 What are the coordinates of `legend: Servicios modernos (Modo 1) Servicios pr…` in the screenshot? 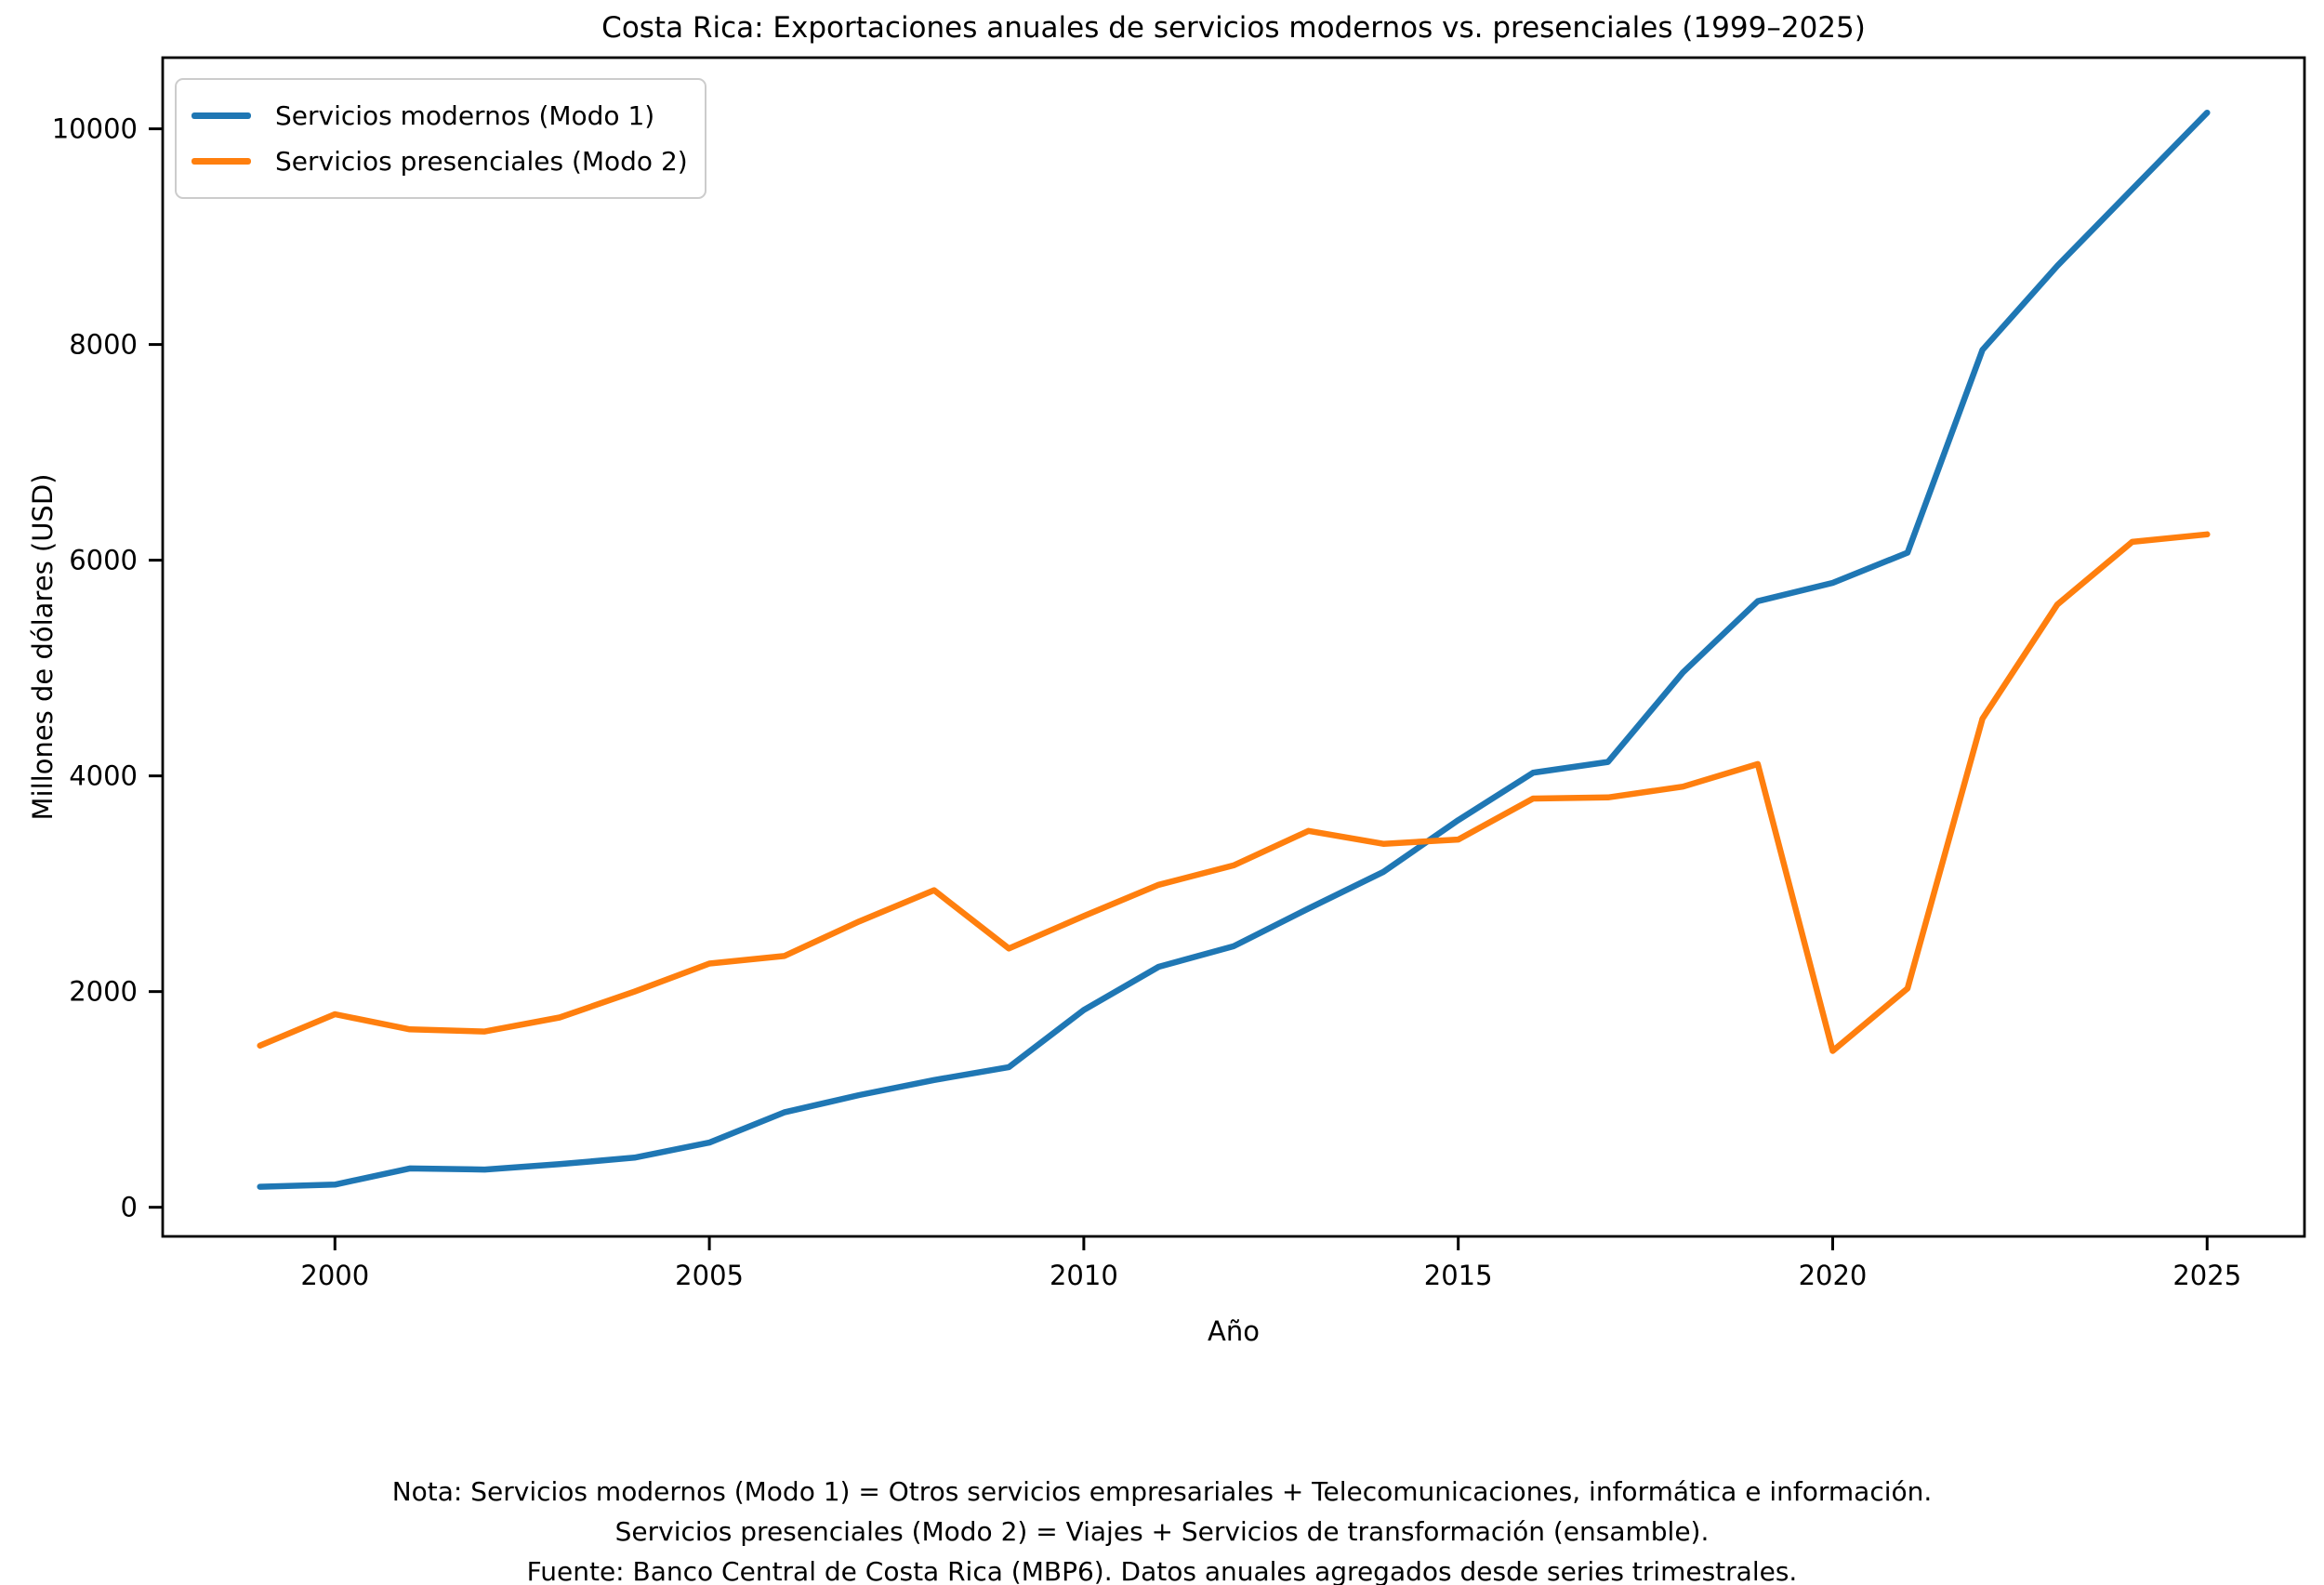 It's located at (440, 138).